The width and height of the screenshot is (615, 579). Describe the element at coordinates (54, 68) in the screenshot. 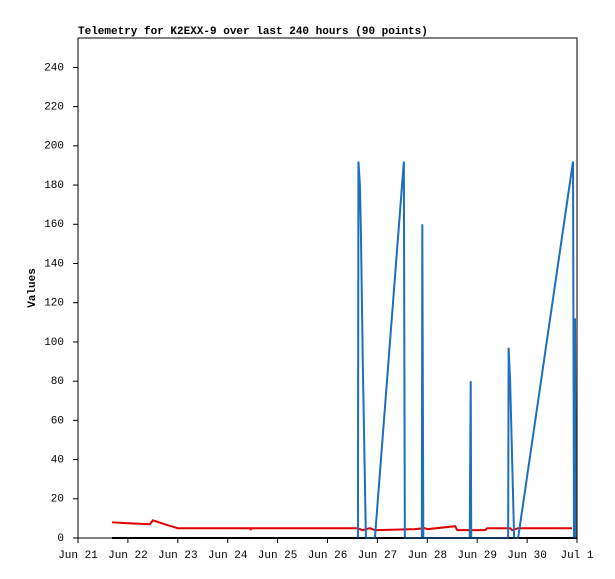

I see `y-tick-label: 240` at that location.